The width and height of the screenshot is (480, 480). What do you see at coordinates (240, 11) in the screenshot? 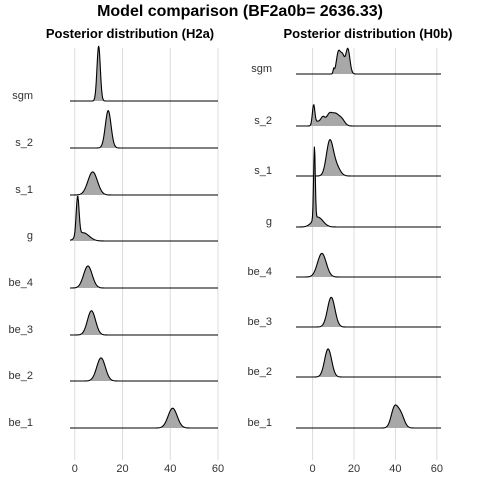
I see `chart-title: Model comparison (BF2a0b= 2636.33)` at bounding box center [240, 11].